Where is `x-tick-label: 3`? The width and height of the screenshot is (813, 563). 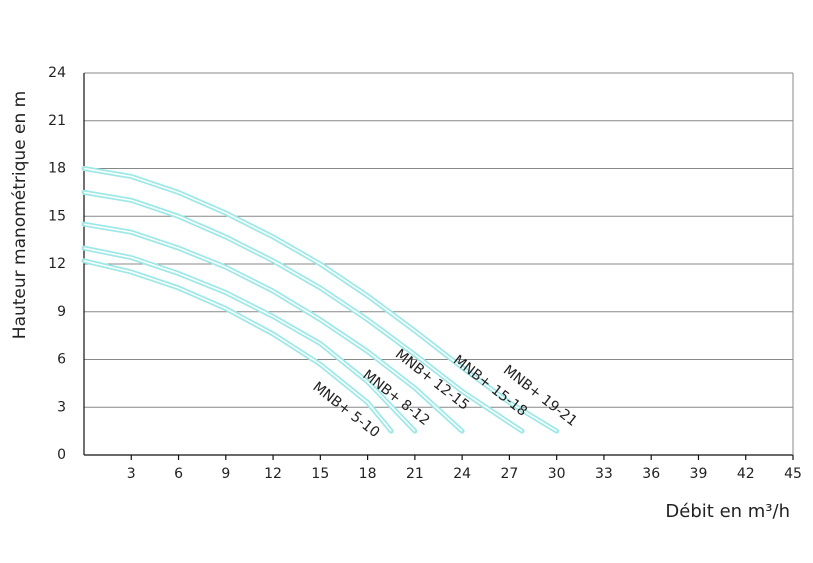
x-tick-label: 3 is located at coordinates (131, 474).